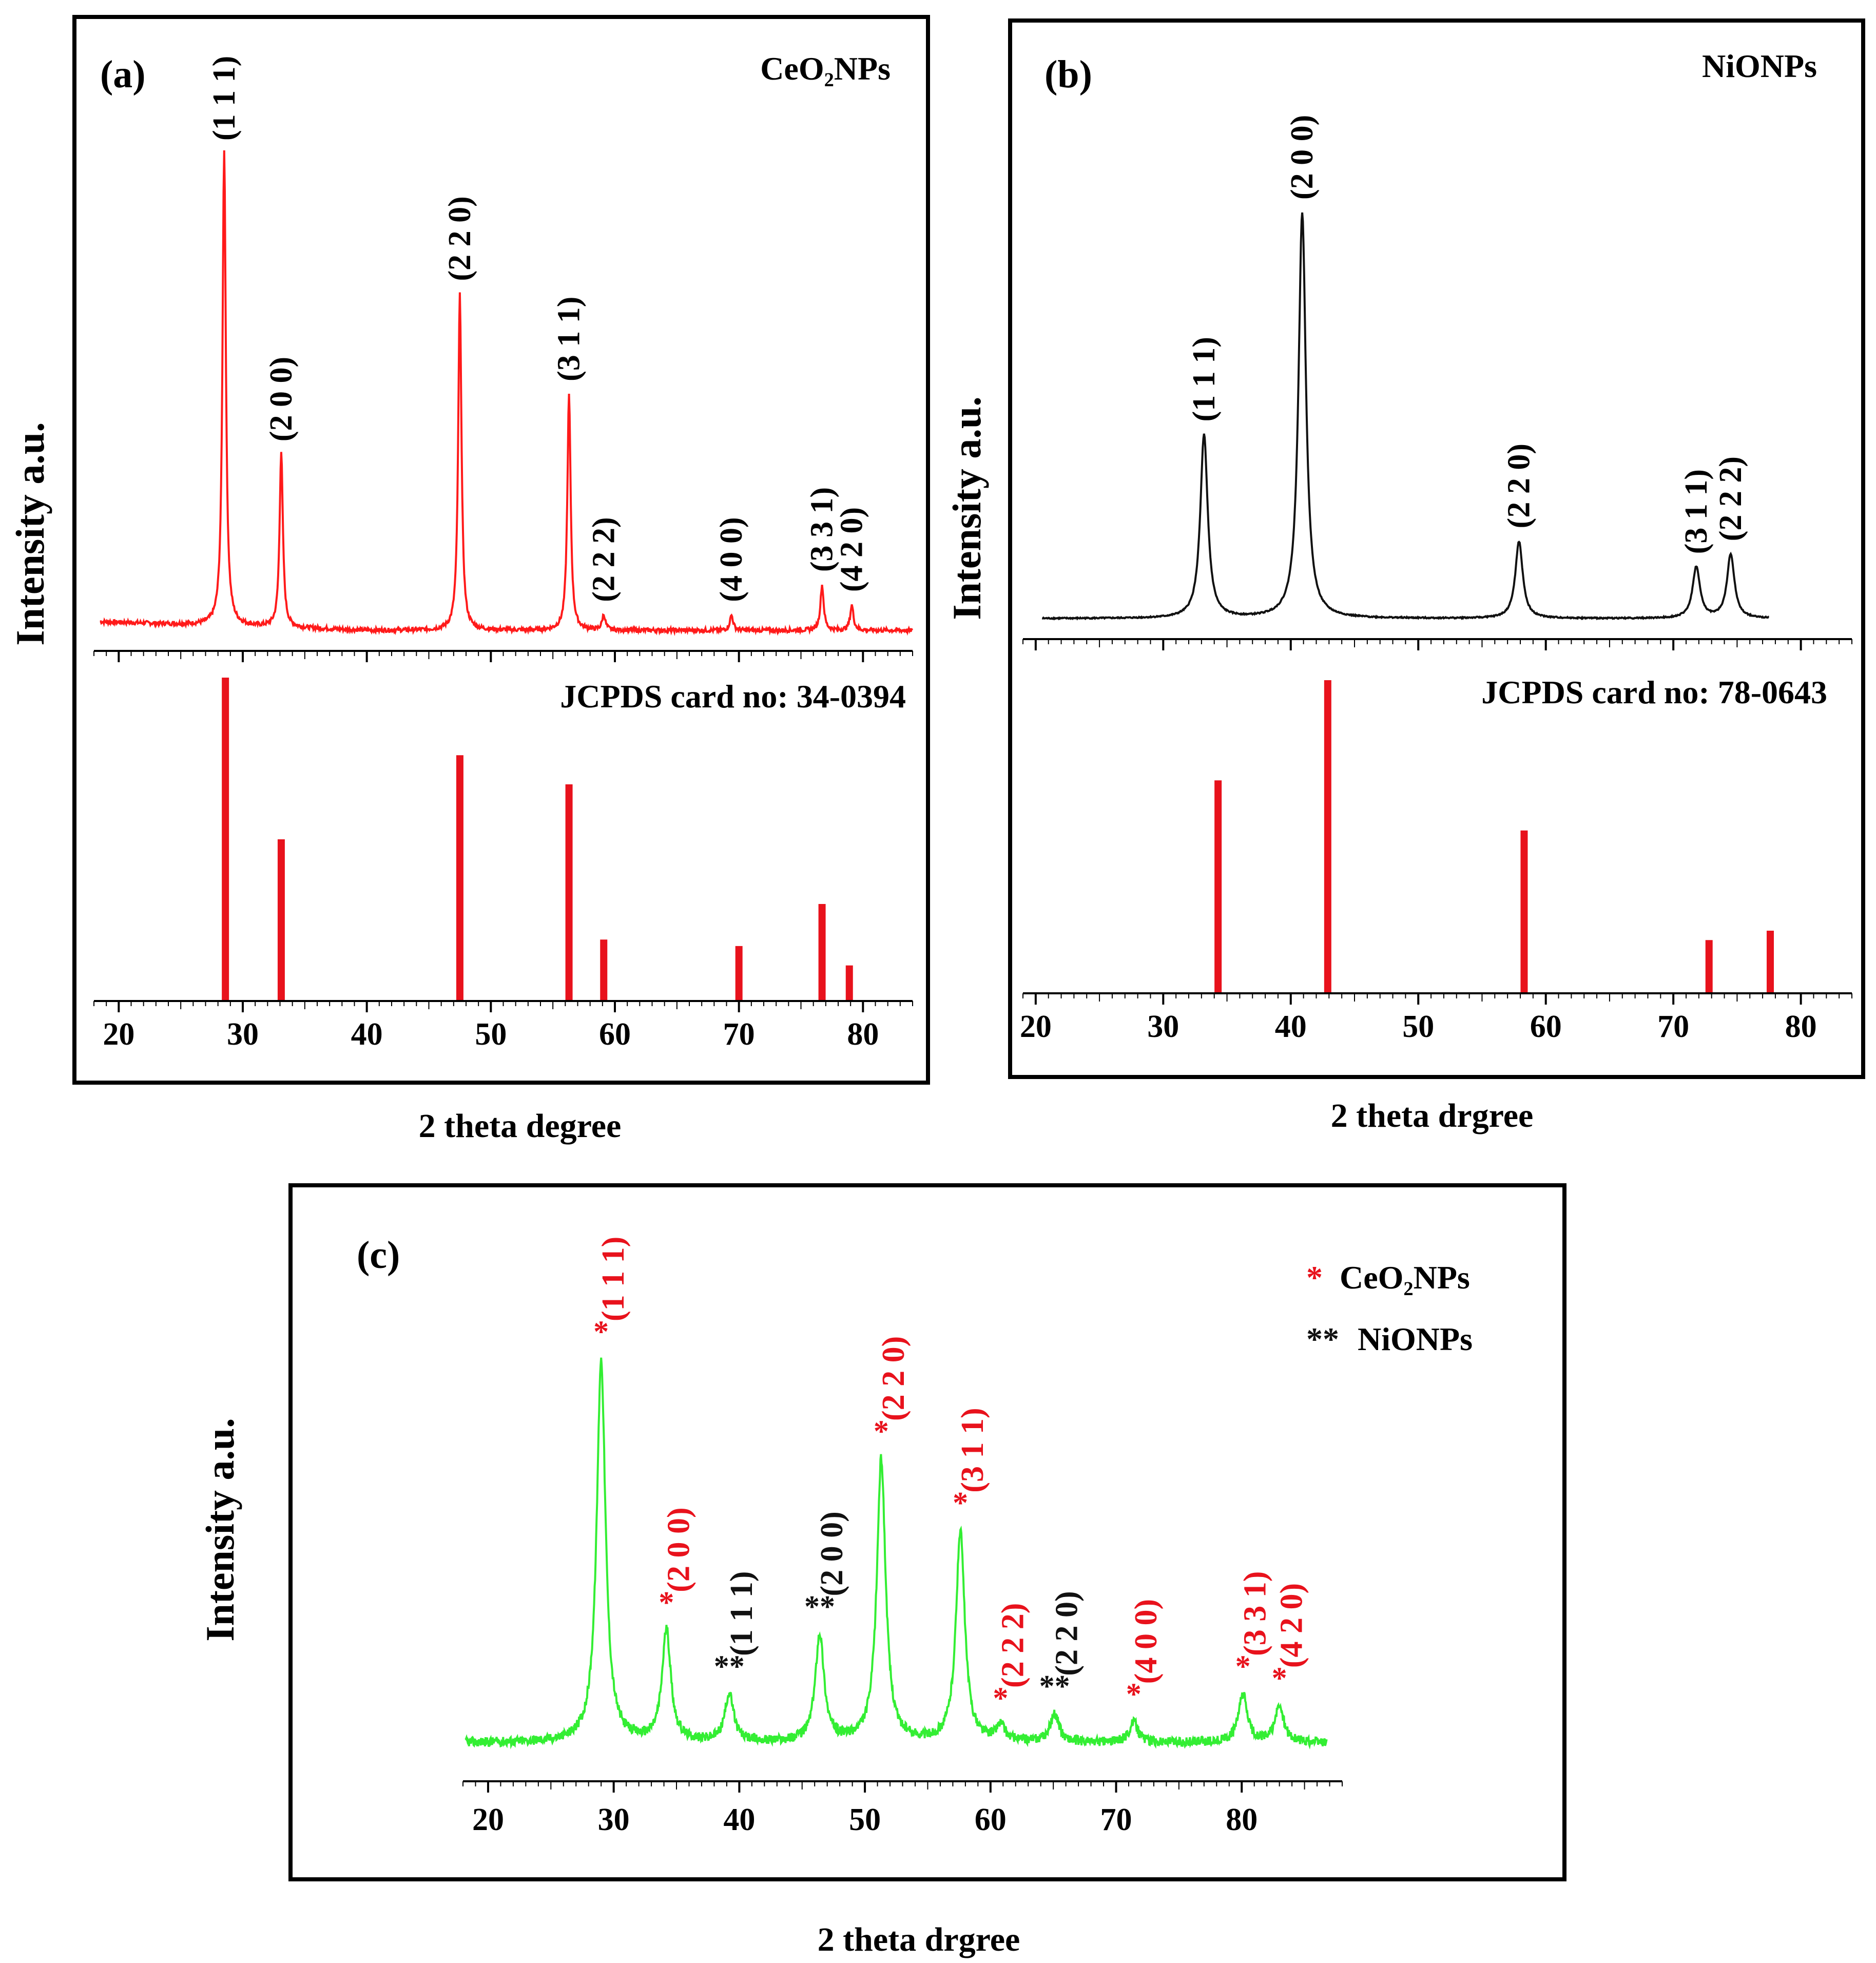 Image resolution: width=1876 pixels, height=1963 pixels. I want to click on panel-b-x-label: 2 theta drgree, so click(1432, 1115).